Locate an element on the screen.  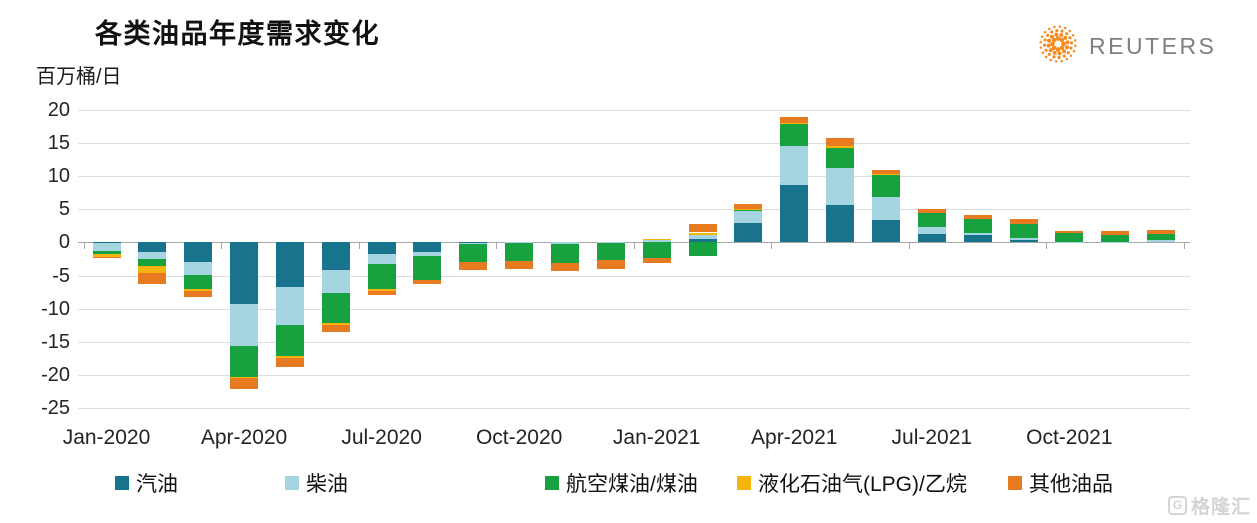
reuters-logo: REUTERS is located at coordinates (1126, 46).